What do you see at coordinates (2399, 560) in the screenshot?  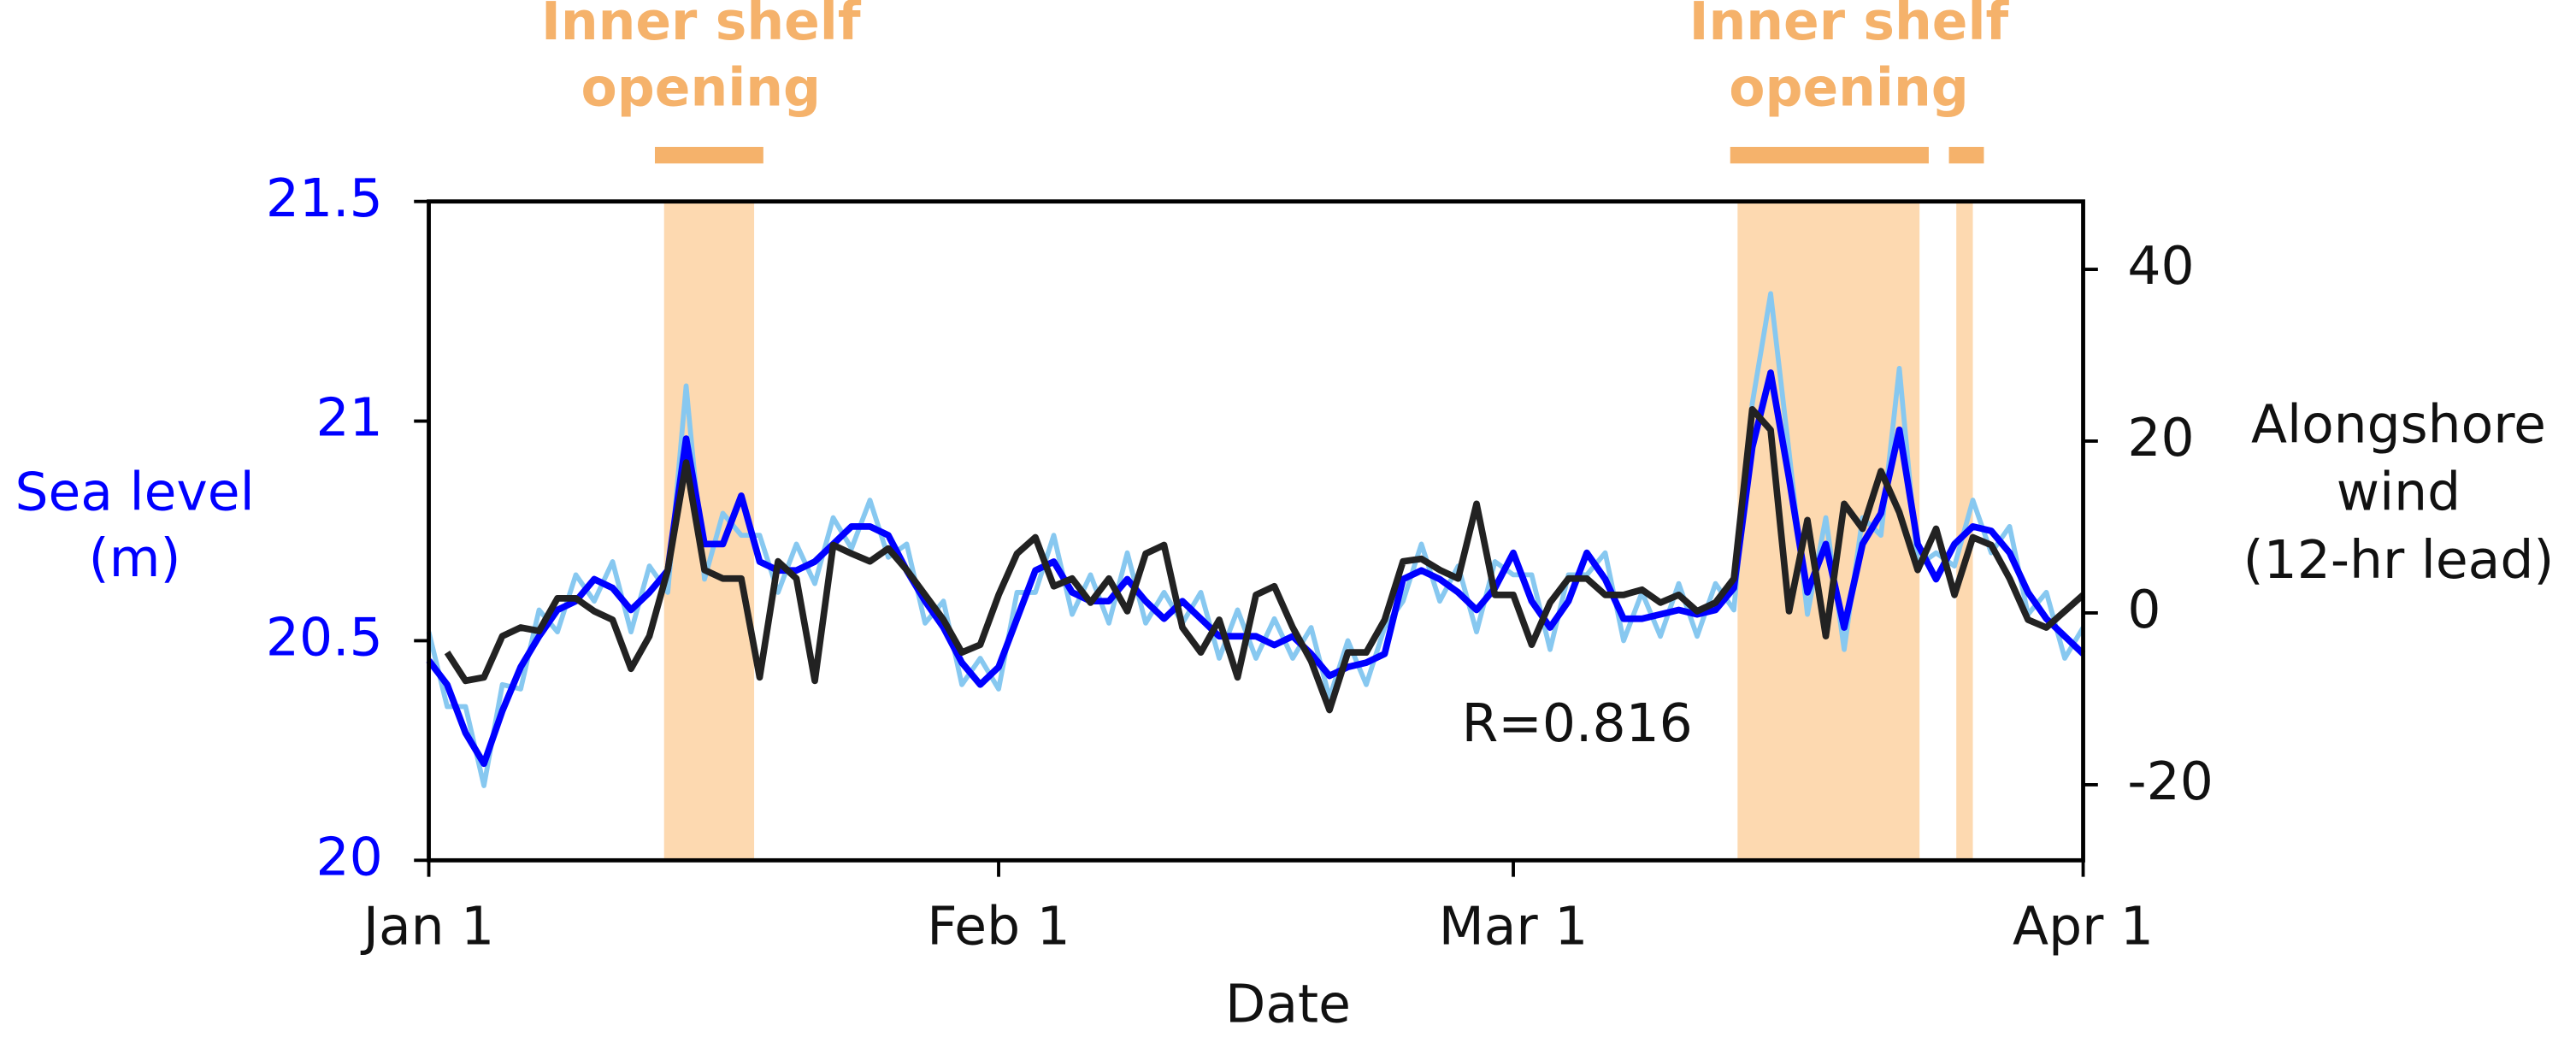 I see `y2-axis-label: (12-hr lead)` at bounding box center [2399, 560].